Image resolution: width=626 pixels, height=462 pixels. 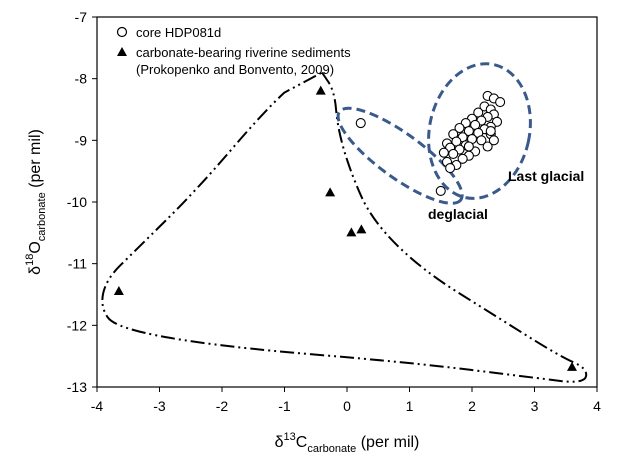 I want to click on legend-label-core: core HDP081d, so click(x=178, y=32).